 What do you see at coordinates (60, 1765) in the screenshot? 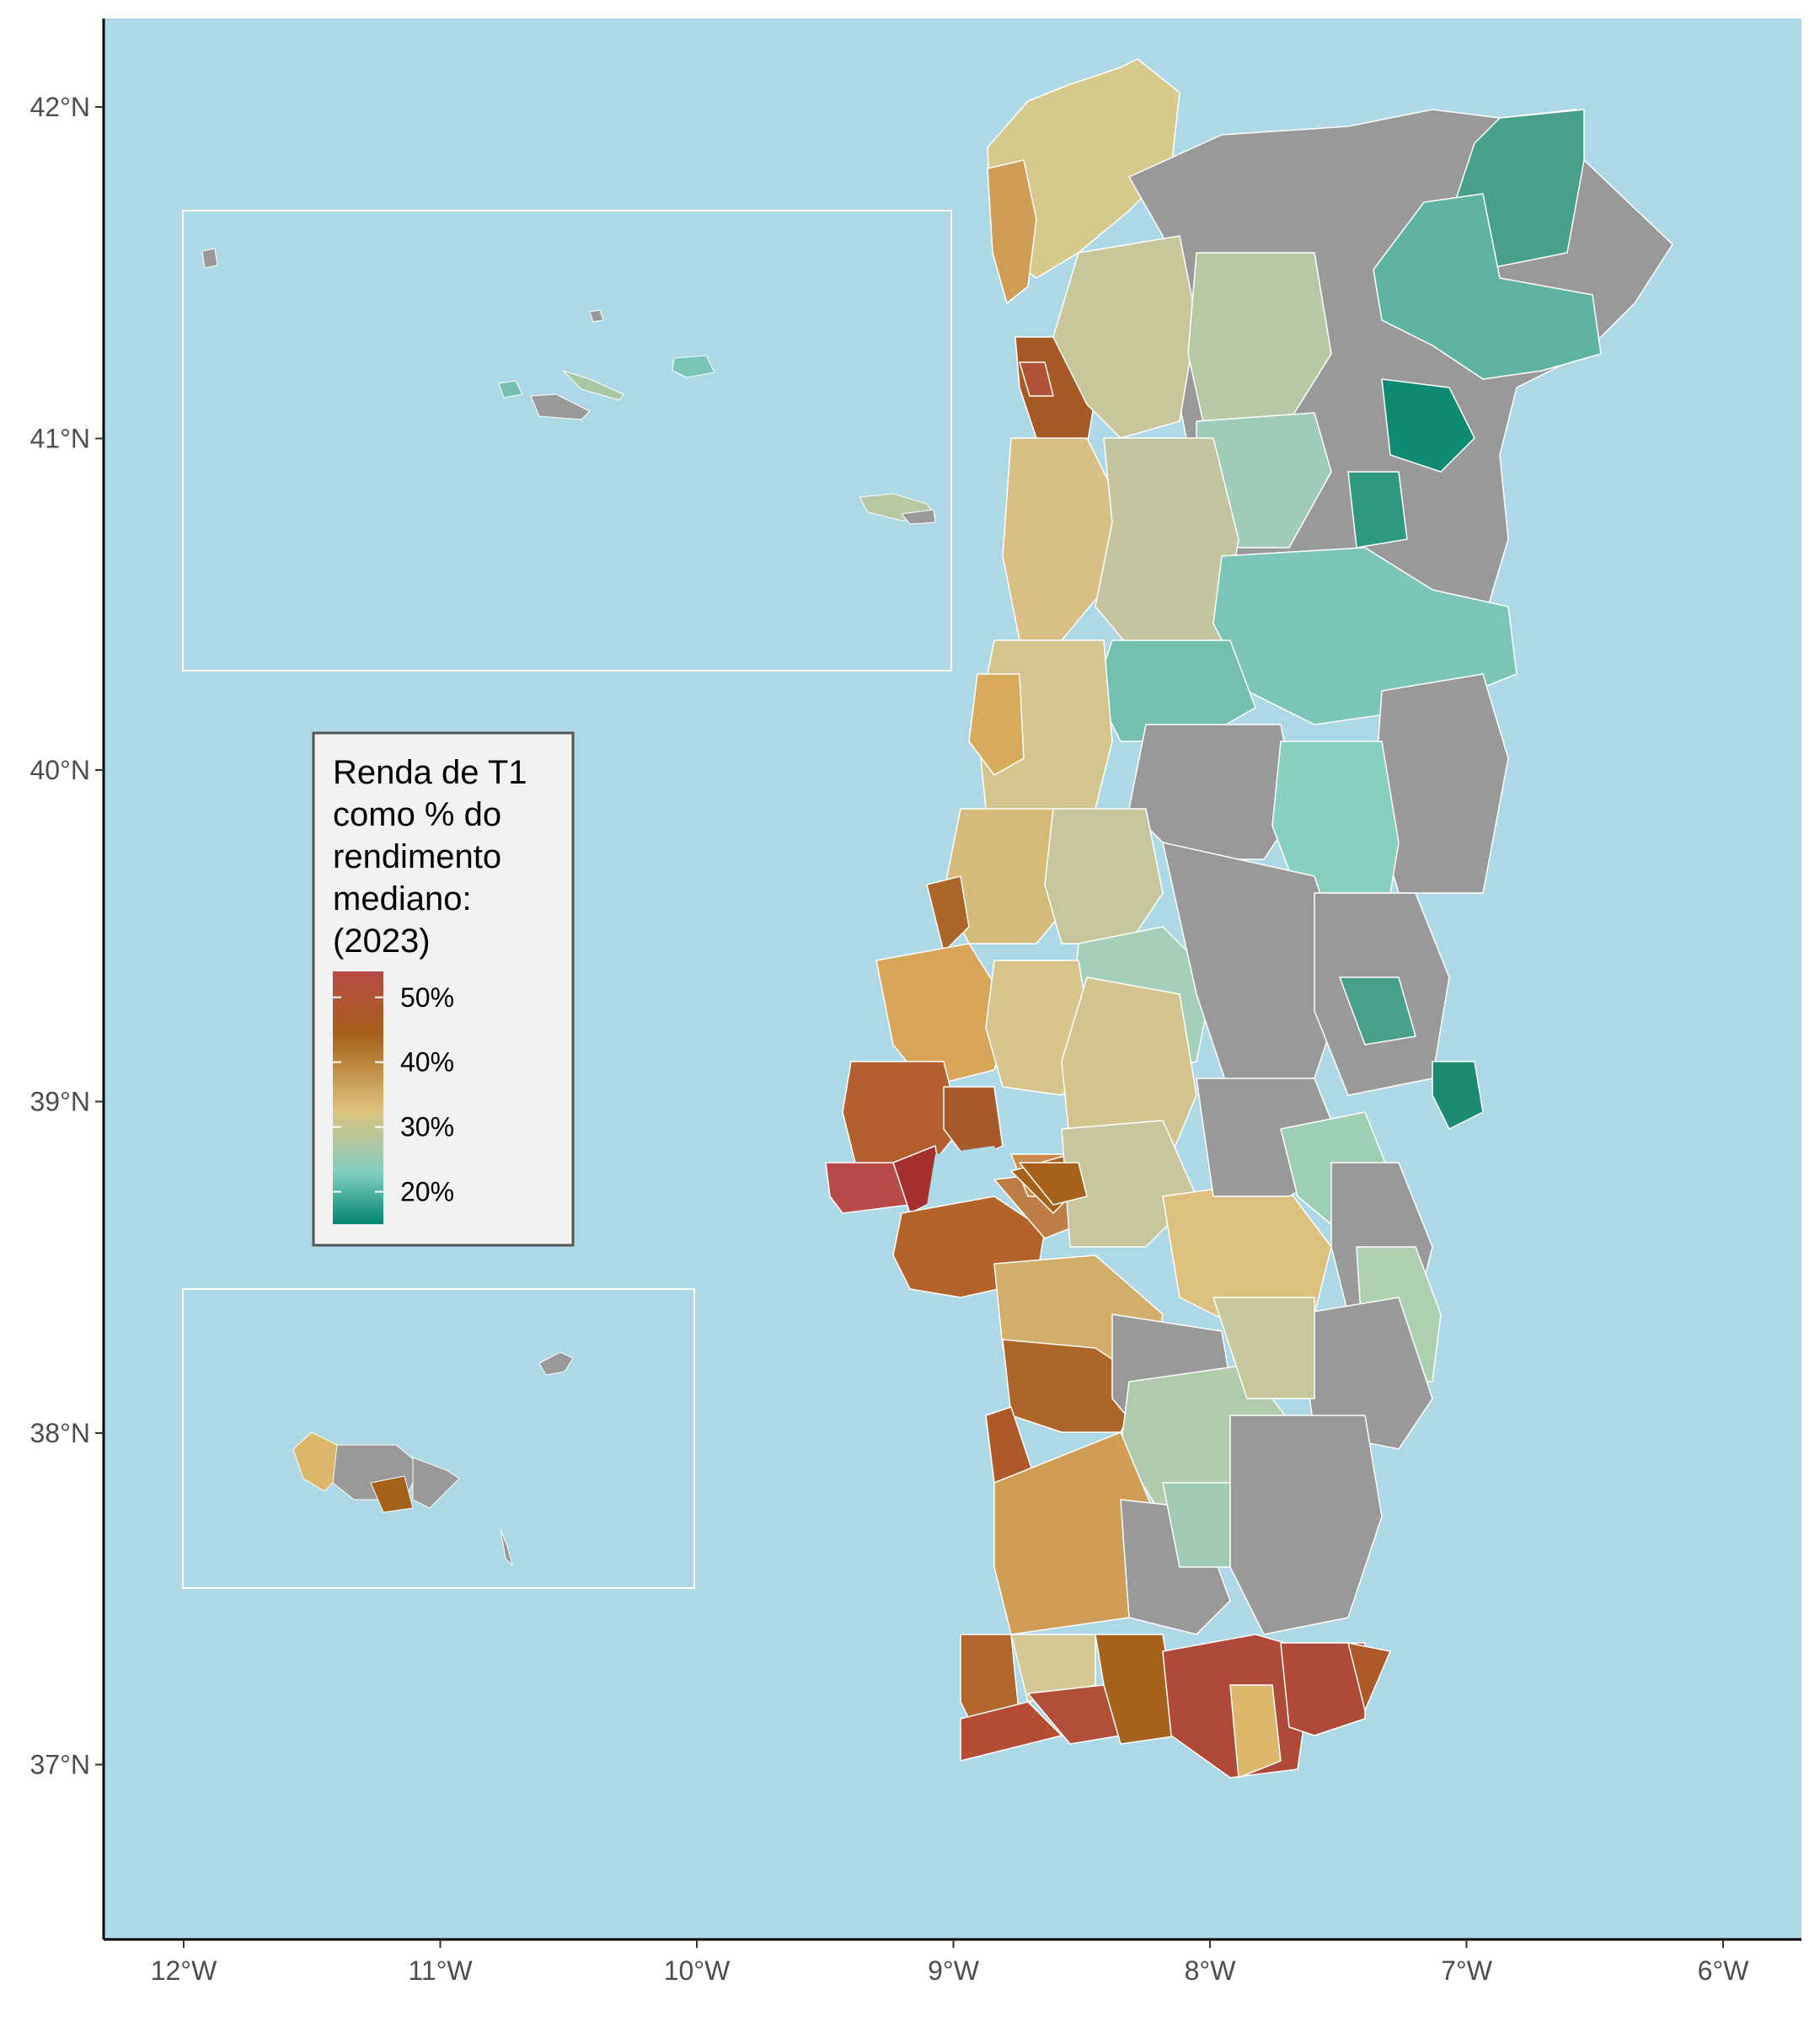
I see `y-tick-label: 37°N` at bounding box center [60, 1765].